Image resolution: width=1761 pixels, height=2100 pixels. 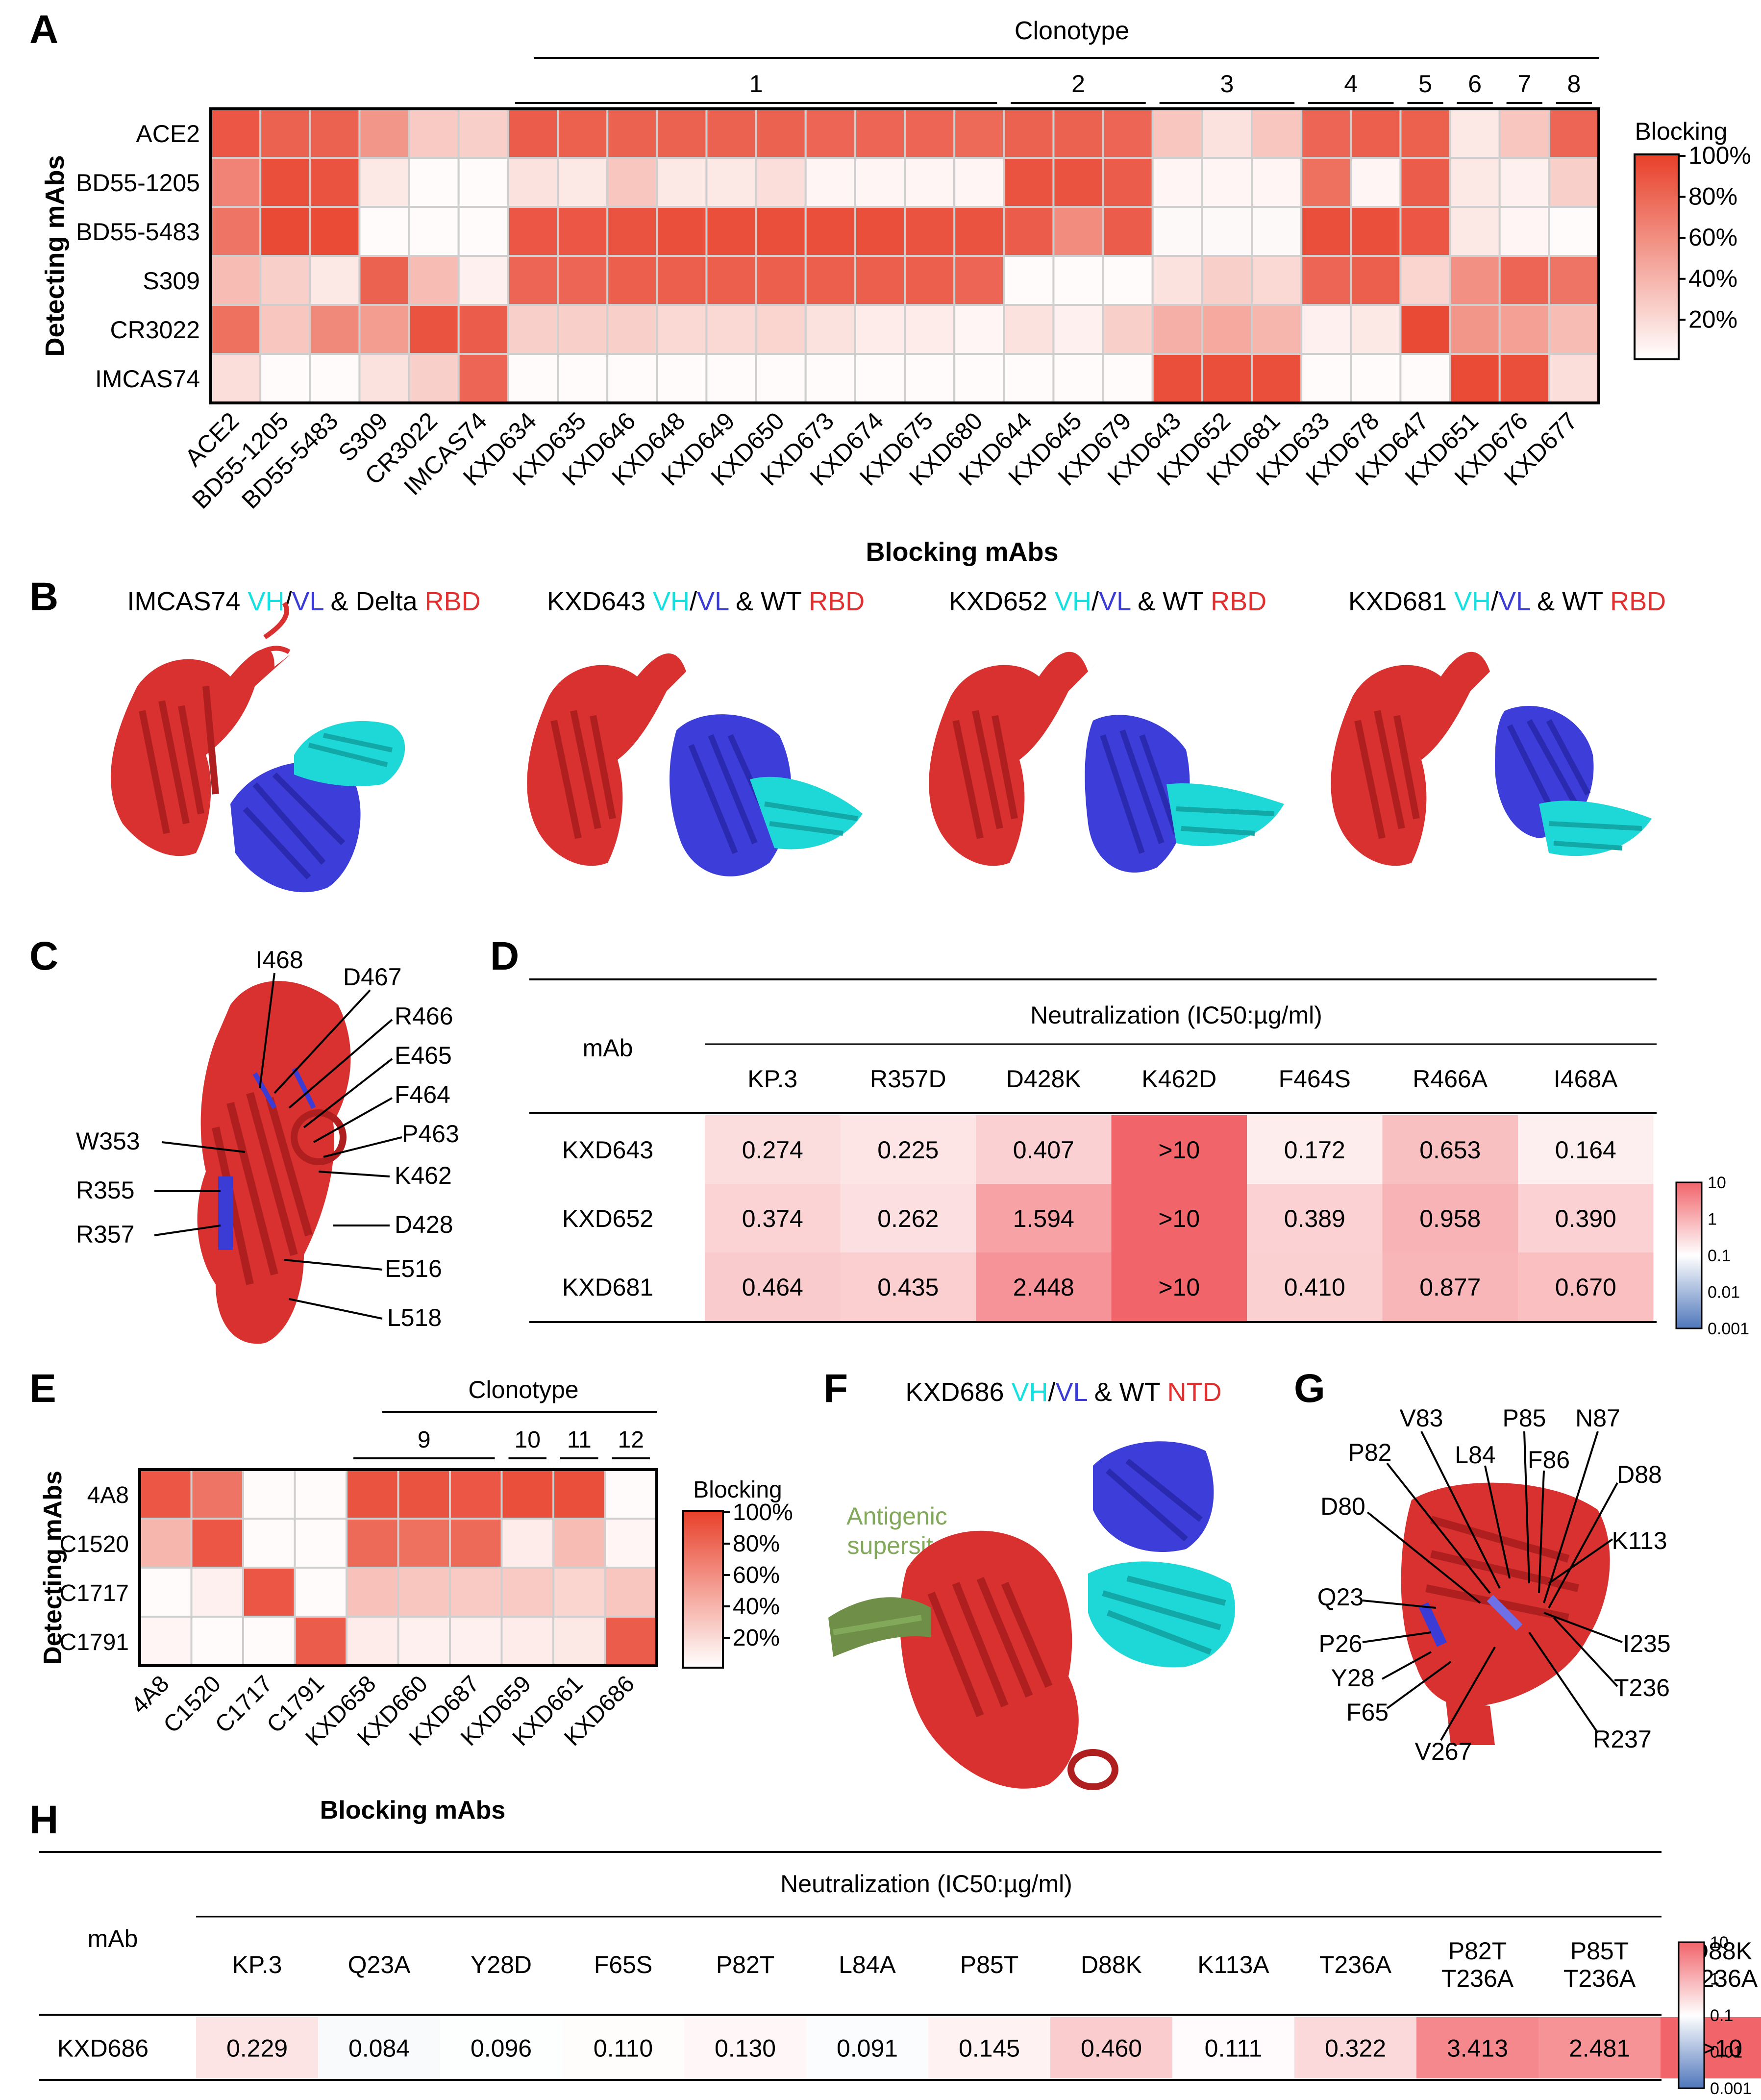 I want to click on table-cell-value: >10, so click(x=1179, y=1287).